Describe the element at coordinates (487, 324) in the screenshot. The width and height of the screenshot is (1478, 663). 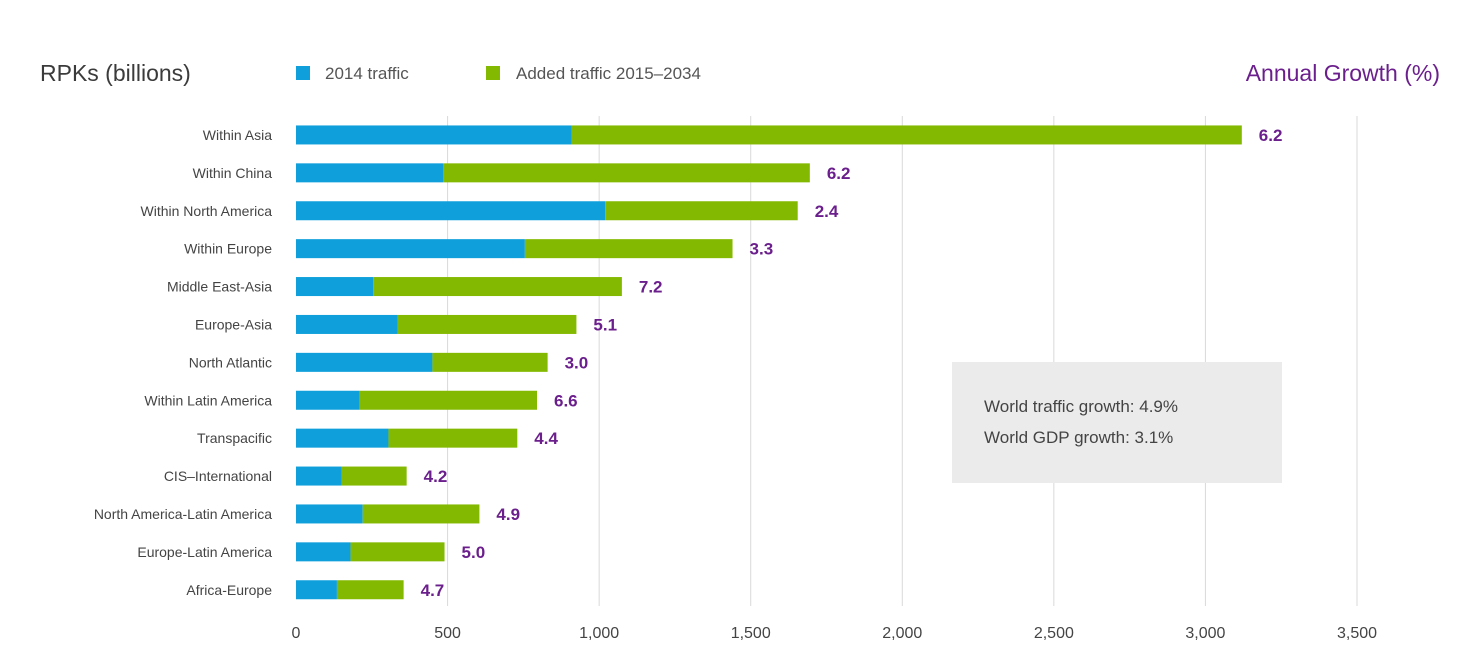
I see `bar-europe-asia-added-traffic` at that location.